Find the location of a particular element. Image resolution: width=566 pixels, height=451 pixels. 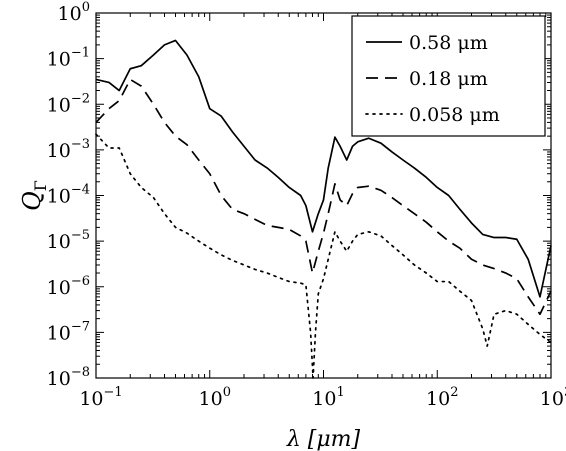

x-tick-label: 10¹ is located at coordinates (328, 397).